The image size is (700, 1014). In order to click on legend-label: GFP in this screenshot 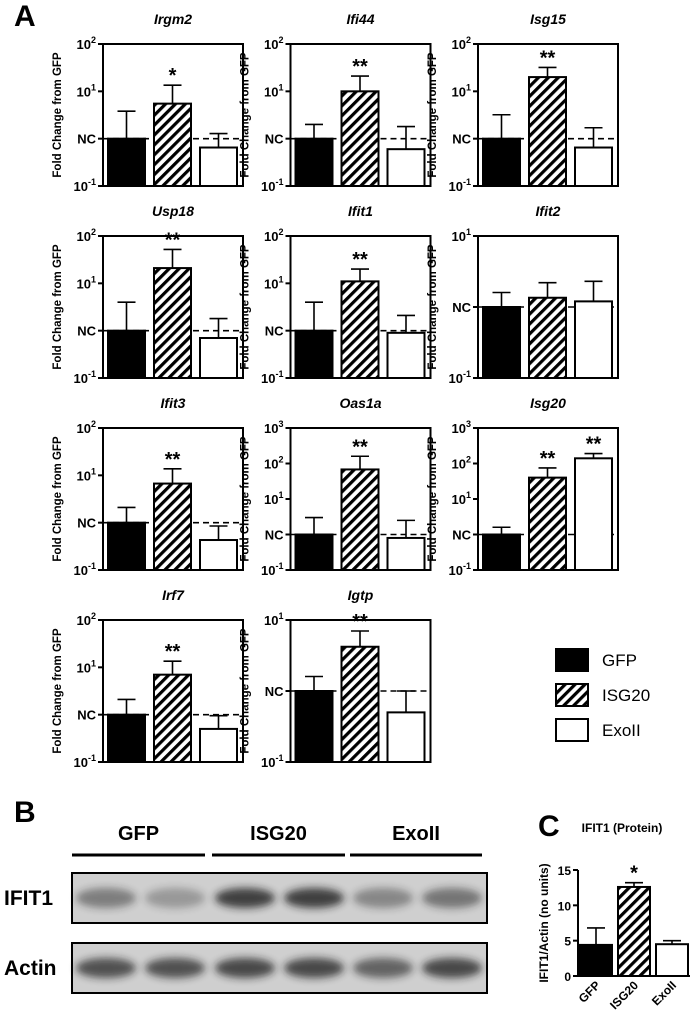, I will do `click(619, 660)`.